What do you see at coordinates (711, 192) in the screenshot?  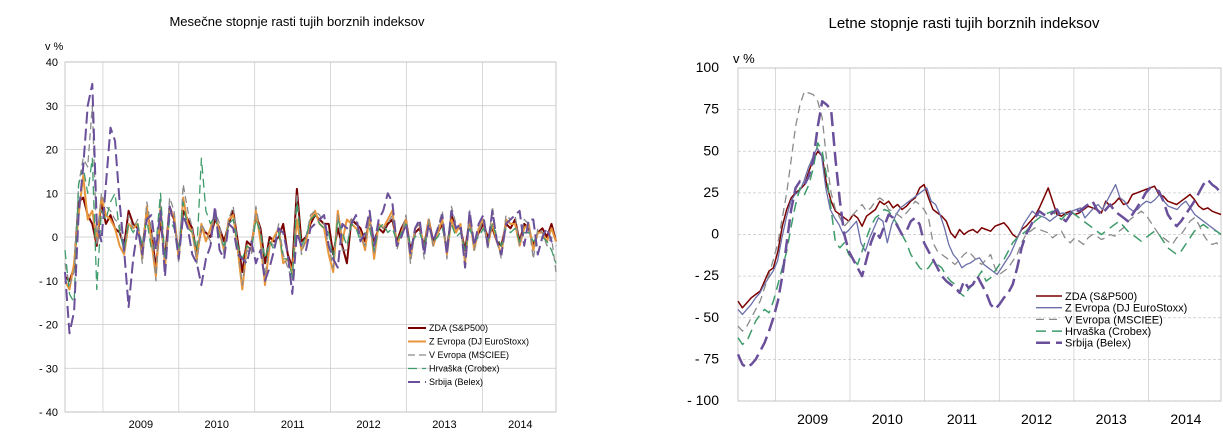 I see `y-tick-label: 25` at bounding box center [711, 192].